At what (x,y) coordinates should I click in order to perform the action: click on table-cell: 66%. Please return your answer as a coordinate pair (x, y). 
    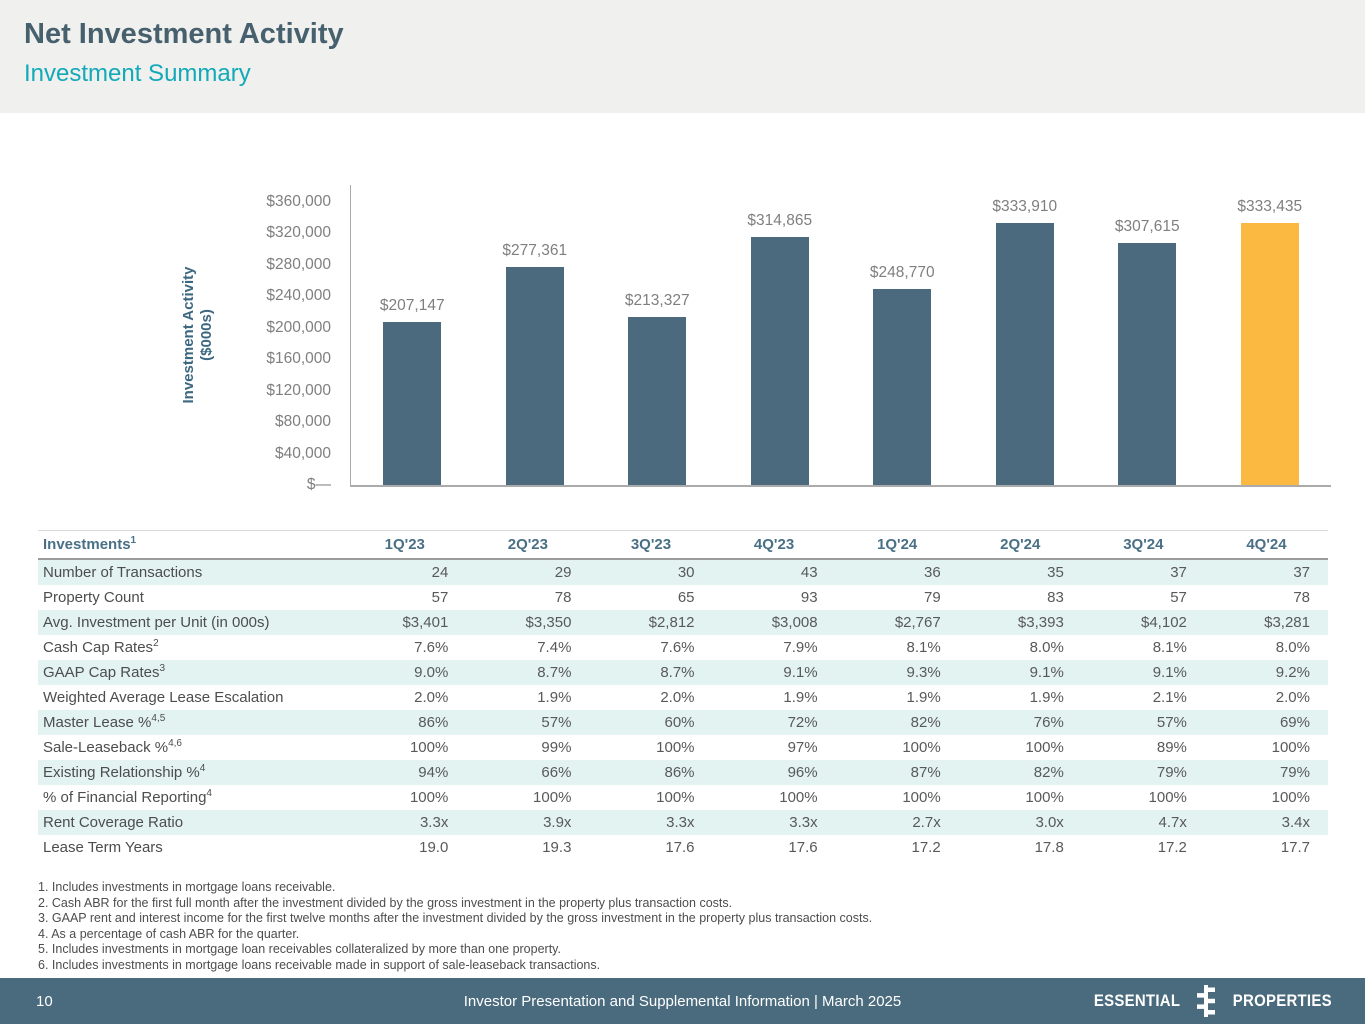
    Looking at the image, I should click on (556, 772).